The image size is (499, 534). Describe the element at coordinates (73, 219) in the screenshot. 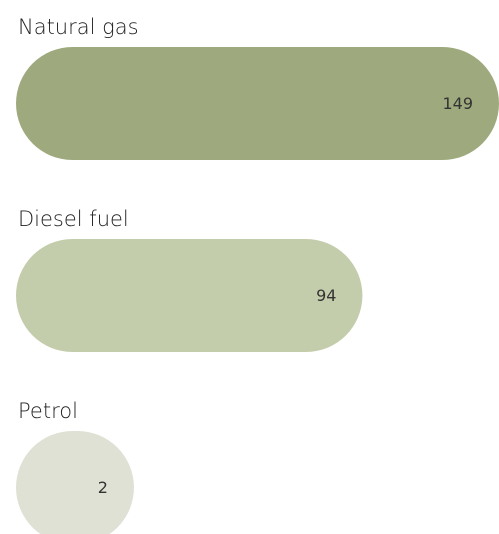

I see `category-label: Diesel fuel` at that location.